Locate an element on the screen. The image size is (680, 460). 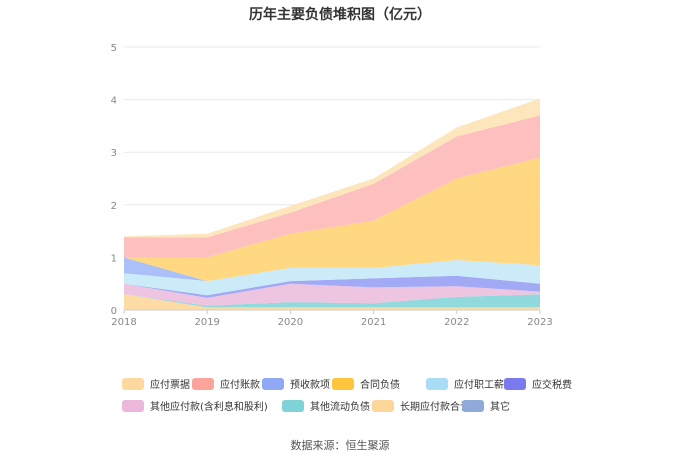
legend-label: 合同负债 is located at coordinates (380, 385).